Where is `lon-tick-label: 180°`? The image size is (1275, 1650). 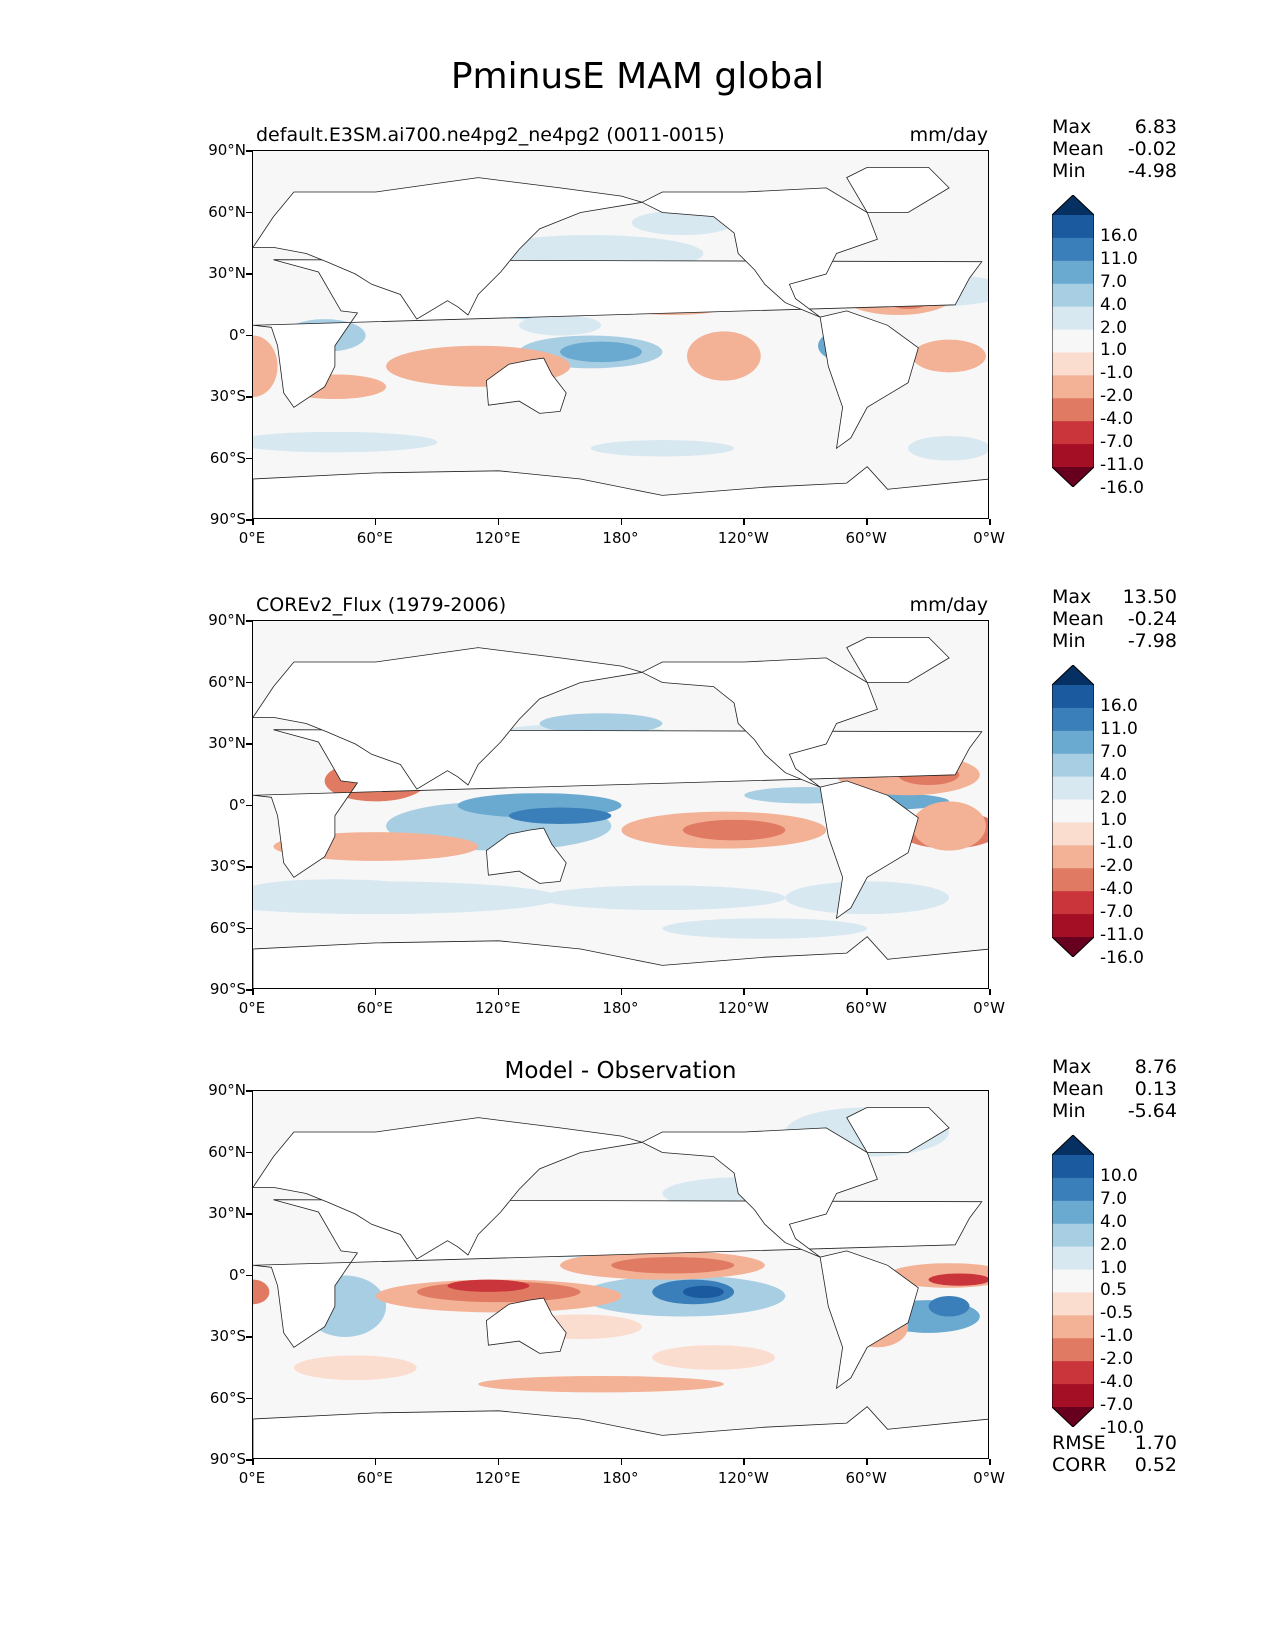
lon-tick-label: 180° is located at coordinates (620, 1478).